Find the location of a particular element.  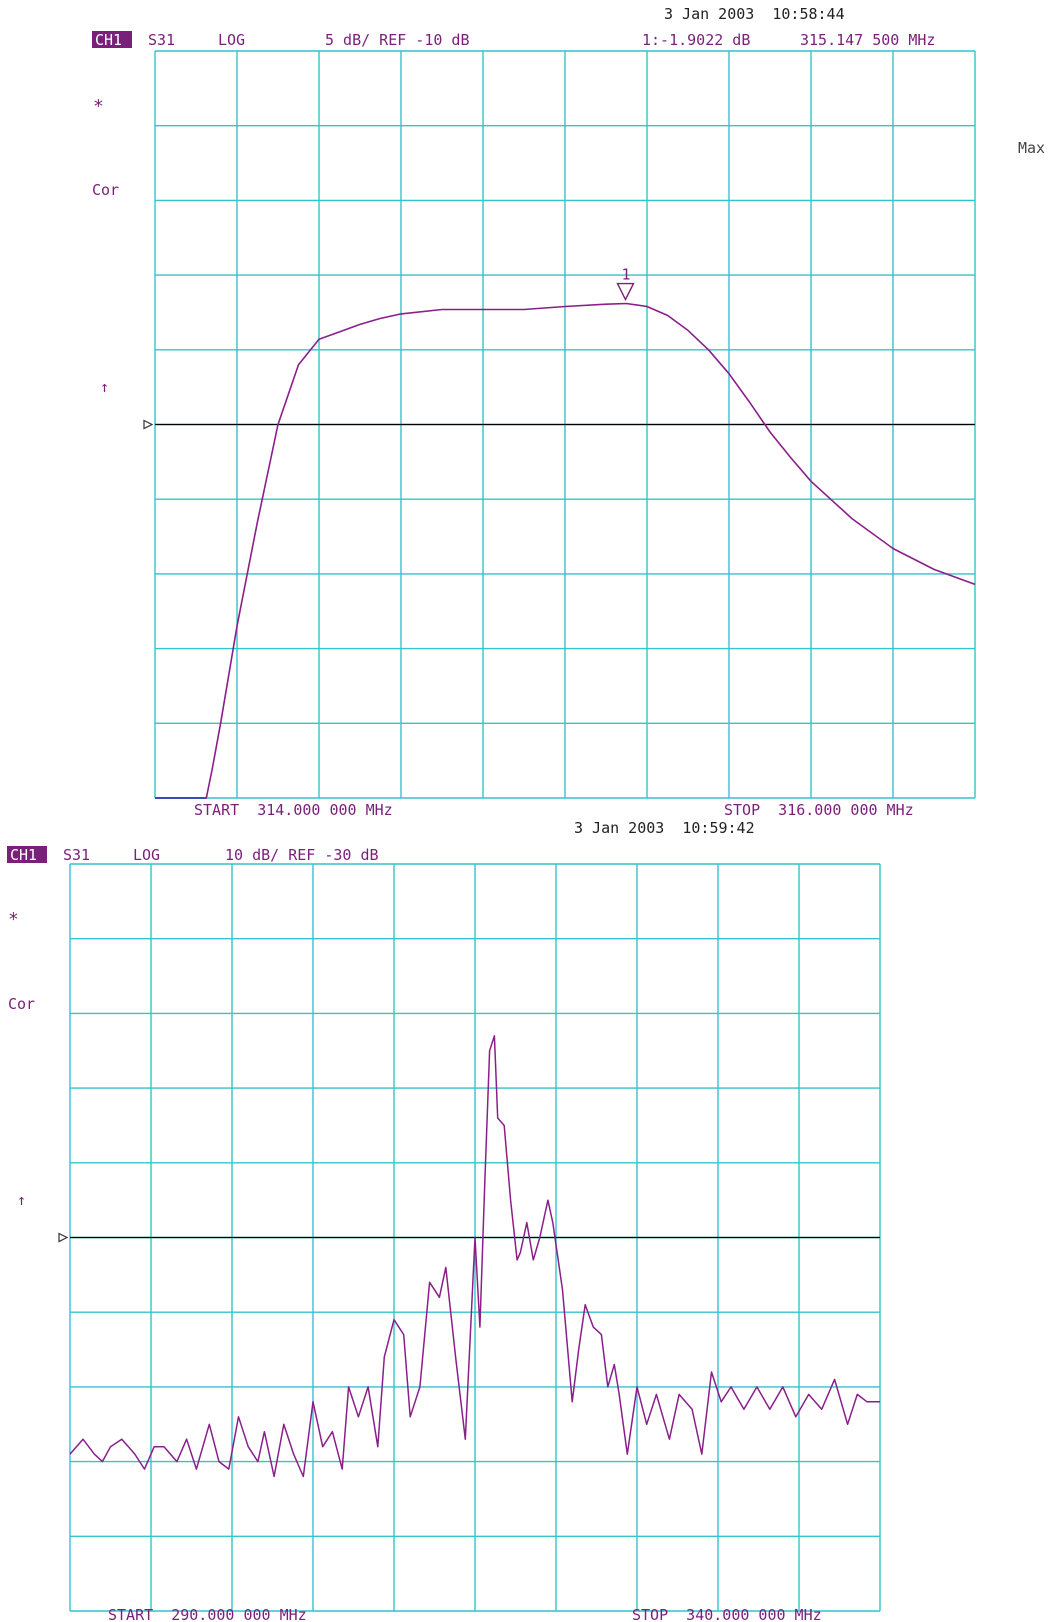

bottom-format-label: LOG is located at coordinates (146, 855).